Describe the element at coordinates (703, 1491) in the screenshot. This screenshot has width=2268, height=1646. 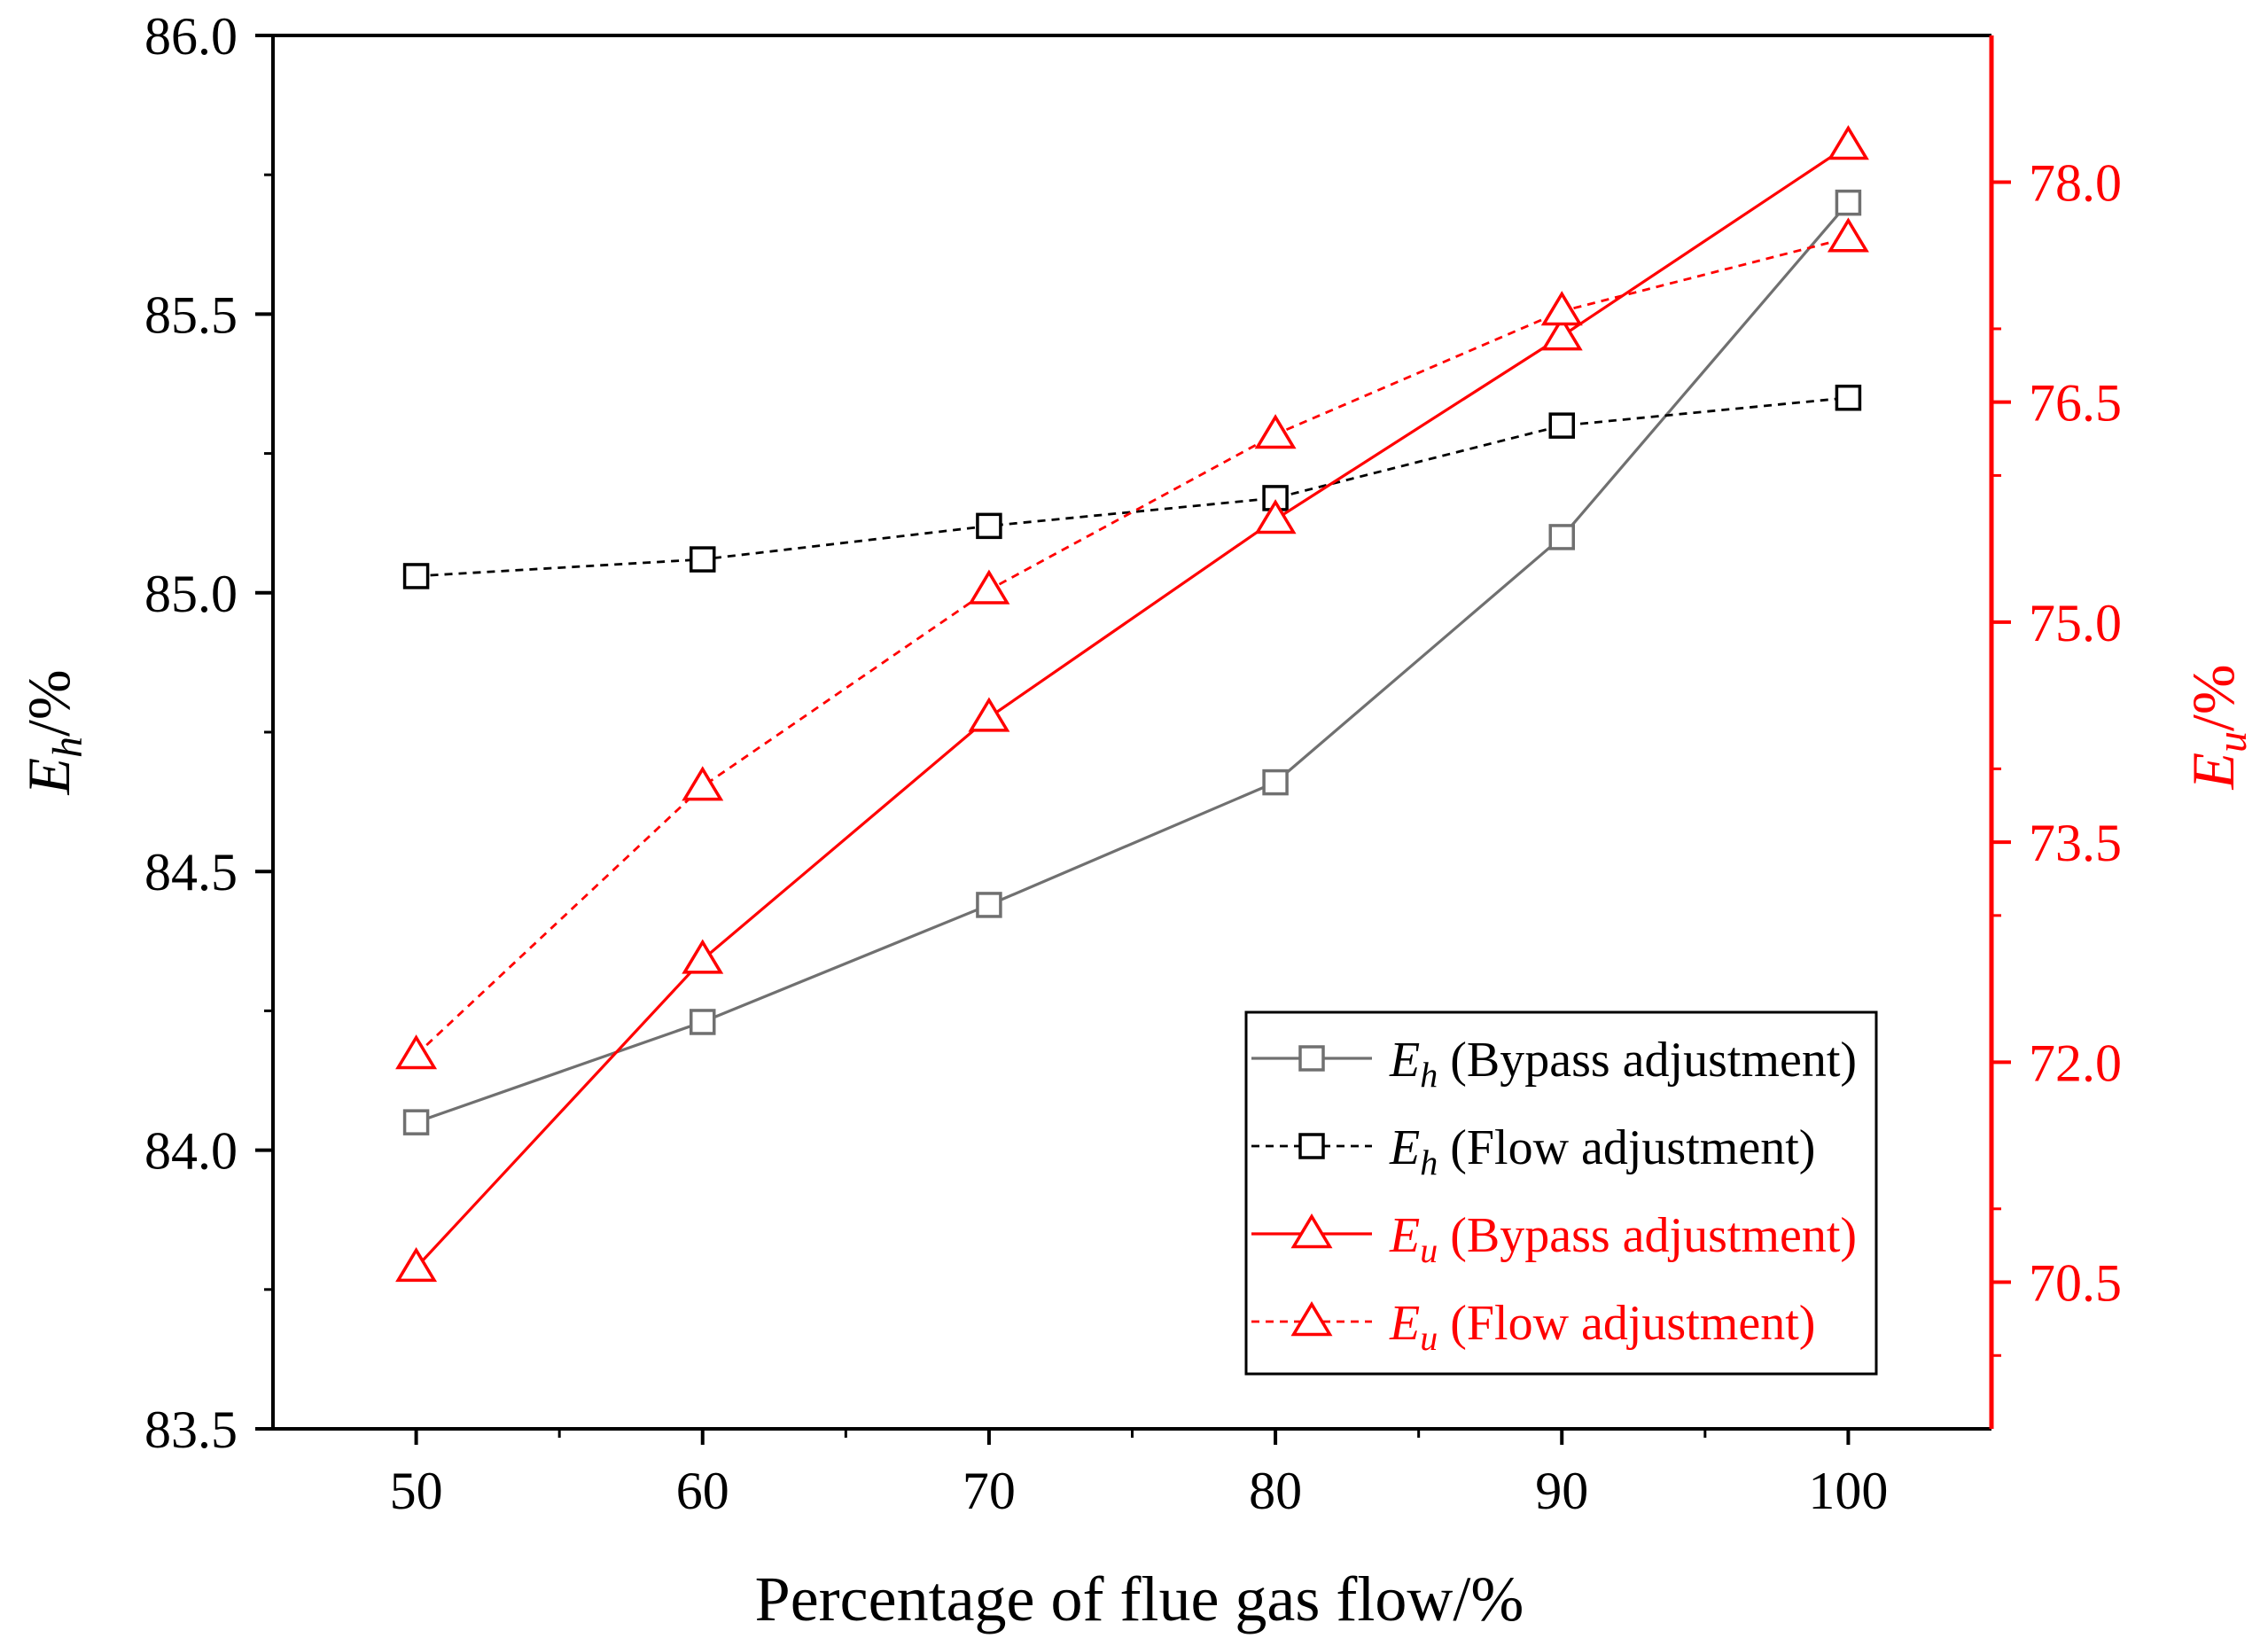
I see `x-tick-label: 60` at that location.